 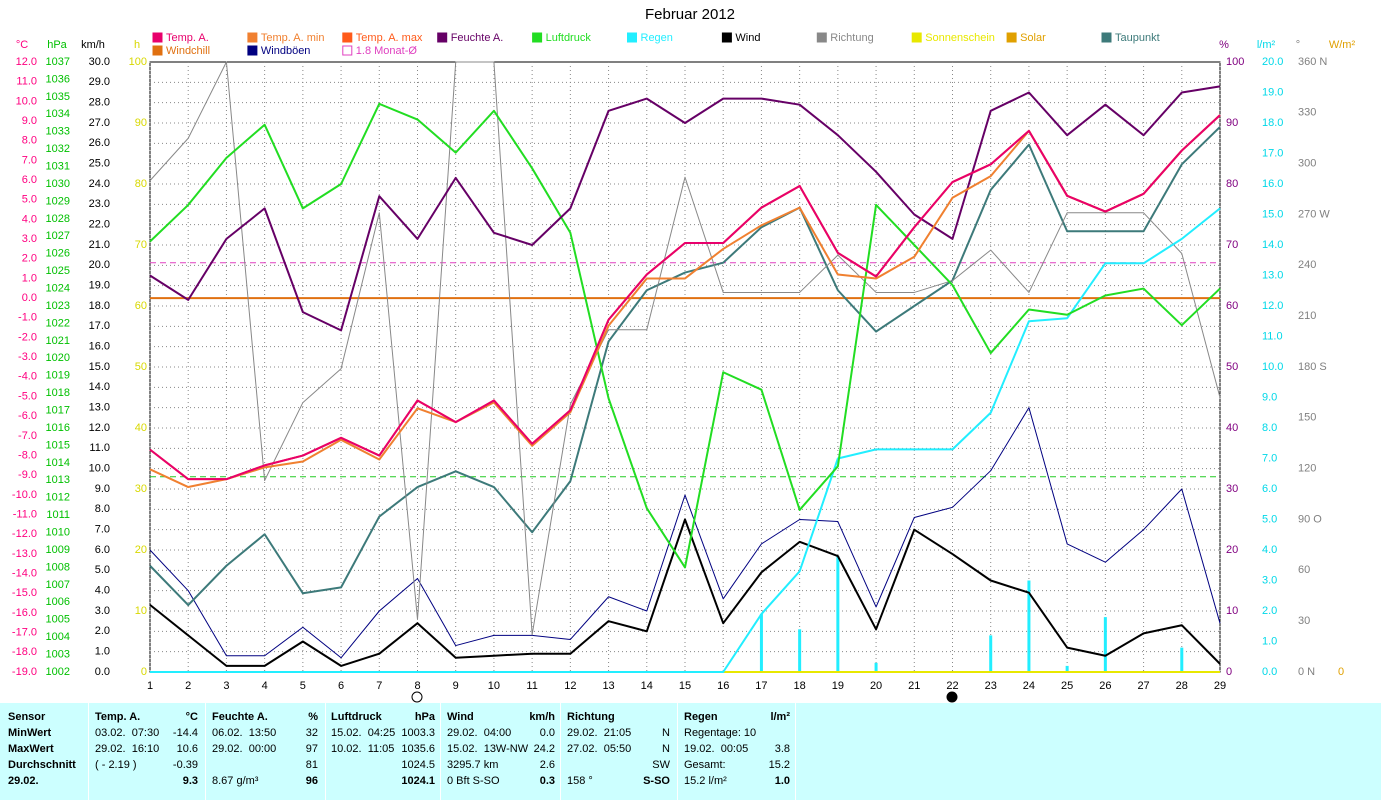 What do you see at coordinates (1224, 45) in the screenshot?
I see `axis-label: %` at bounding box center [1224, 45].